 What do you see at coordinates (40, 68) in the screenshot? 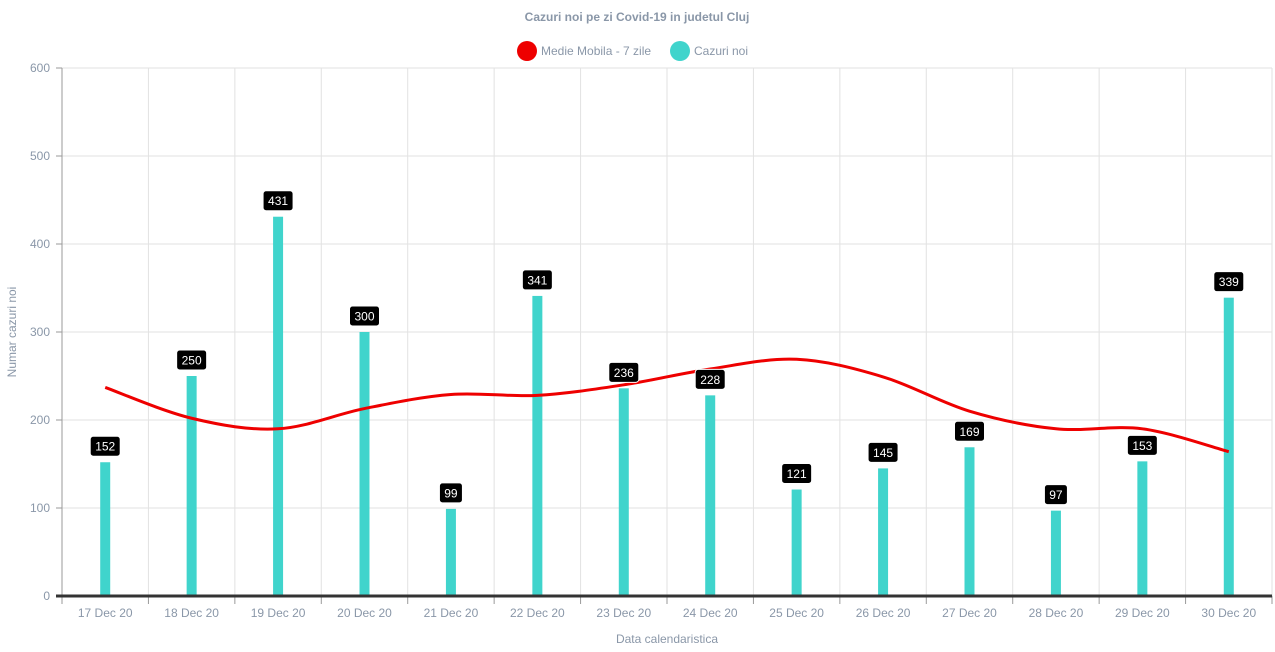
I see `y-tick-label: 600` at bounding box center [40, 68].